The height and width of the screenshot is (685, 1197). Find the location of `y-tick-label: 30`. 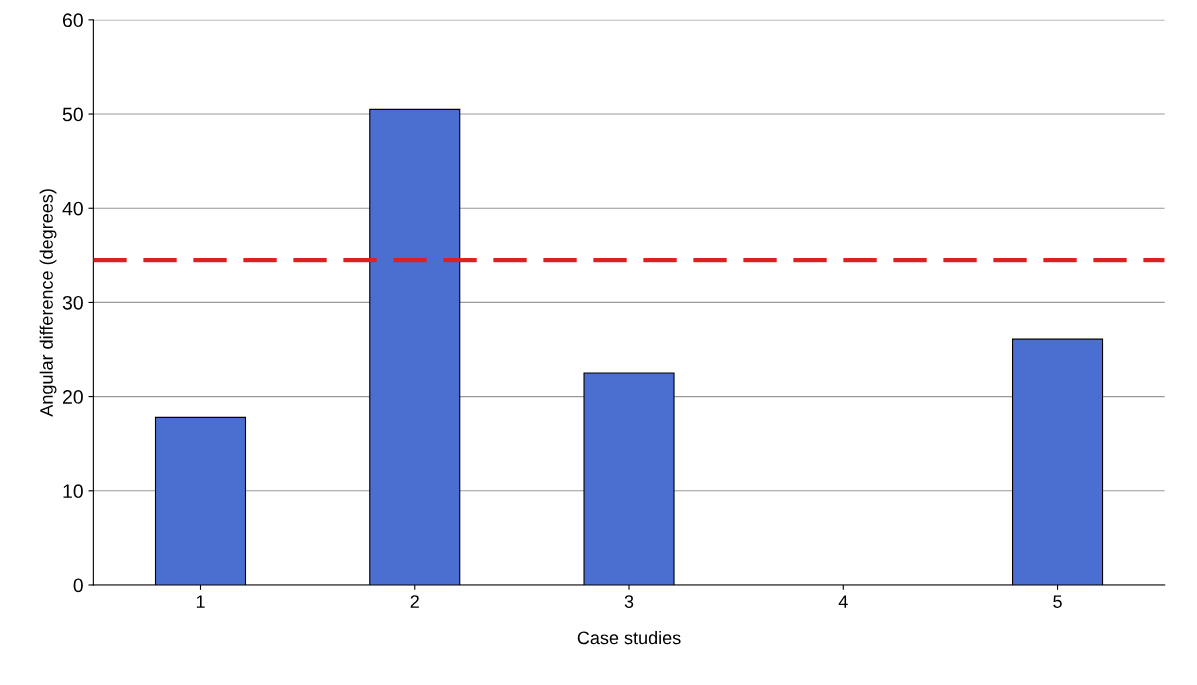

y-tick-label: 30 is located at coordinates (72, 302).